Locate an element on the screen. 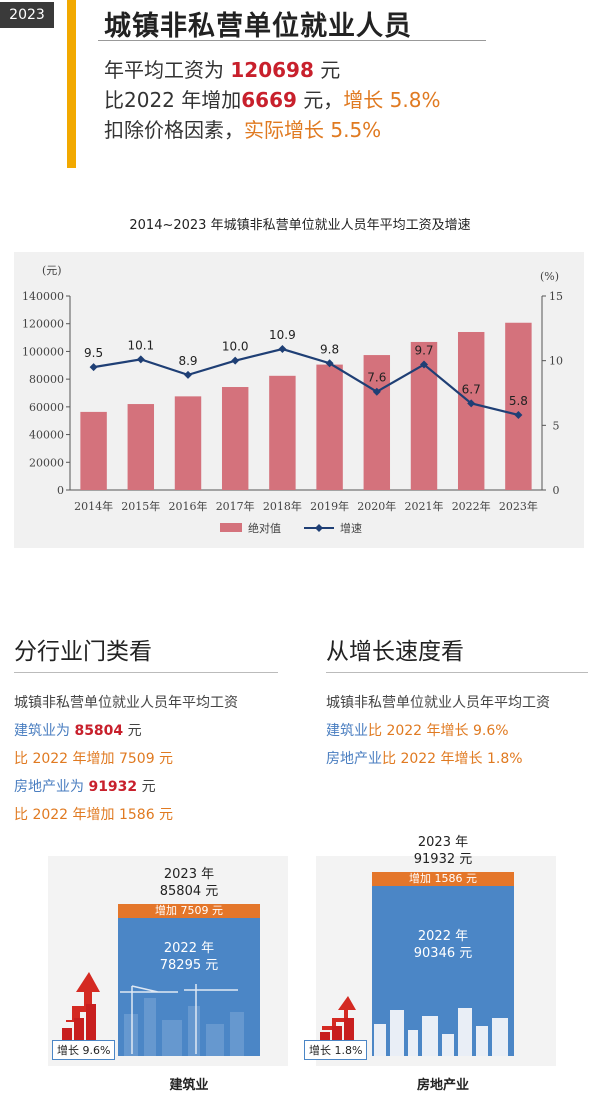 The height and width of the screenshot is (1099, 600). growth-data-label: 10.9 is located at coordinates (282, 335).